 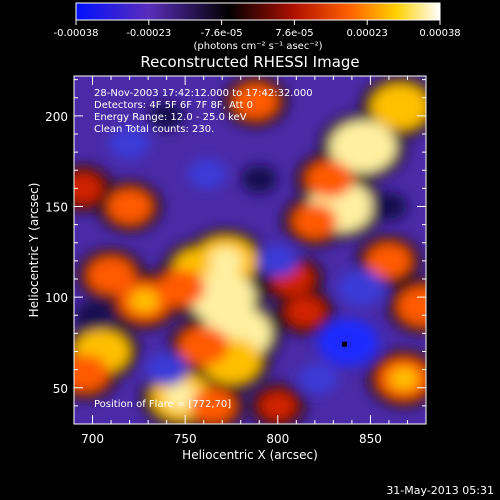 I want to click on colorbar-tick-label: 0.00038, so click(x=439, y=33).